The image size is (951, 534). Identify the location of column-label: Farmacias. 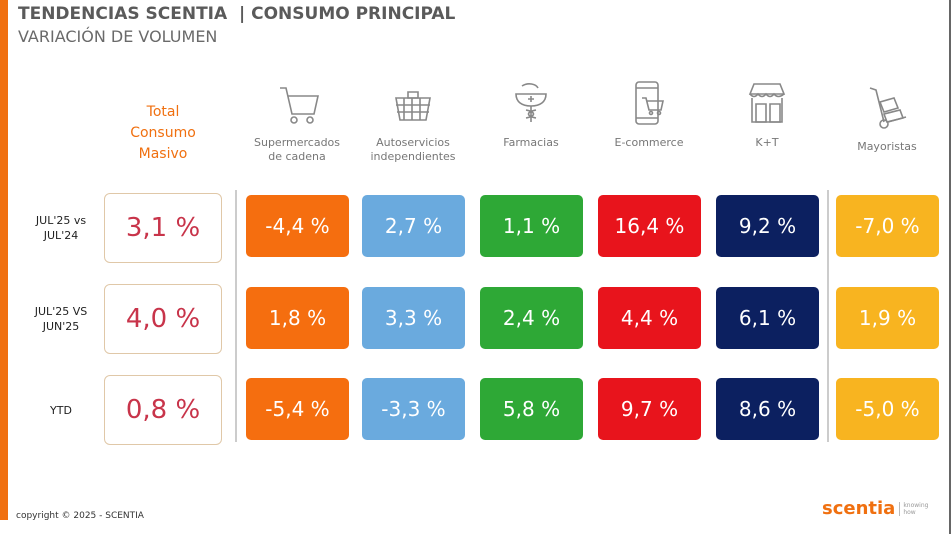
(531, 142).